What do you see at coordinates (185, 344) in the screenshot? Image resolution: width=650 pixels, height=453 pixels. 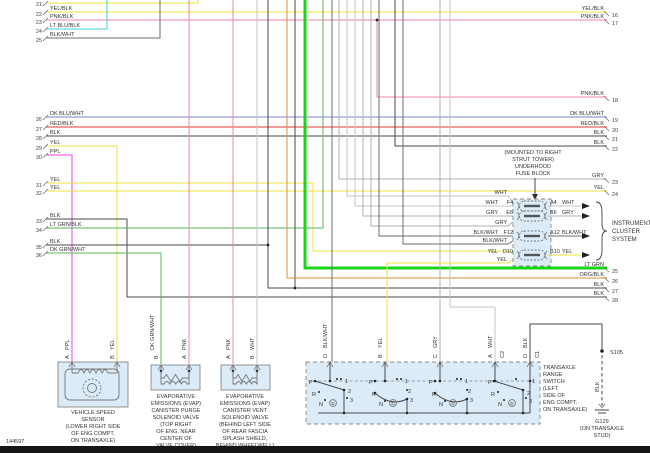 I see `wire-label: PNK` at bounding box center [185, 344].